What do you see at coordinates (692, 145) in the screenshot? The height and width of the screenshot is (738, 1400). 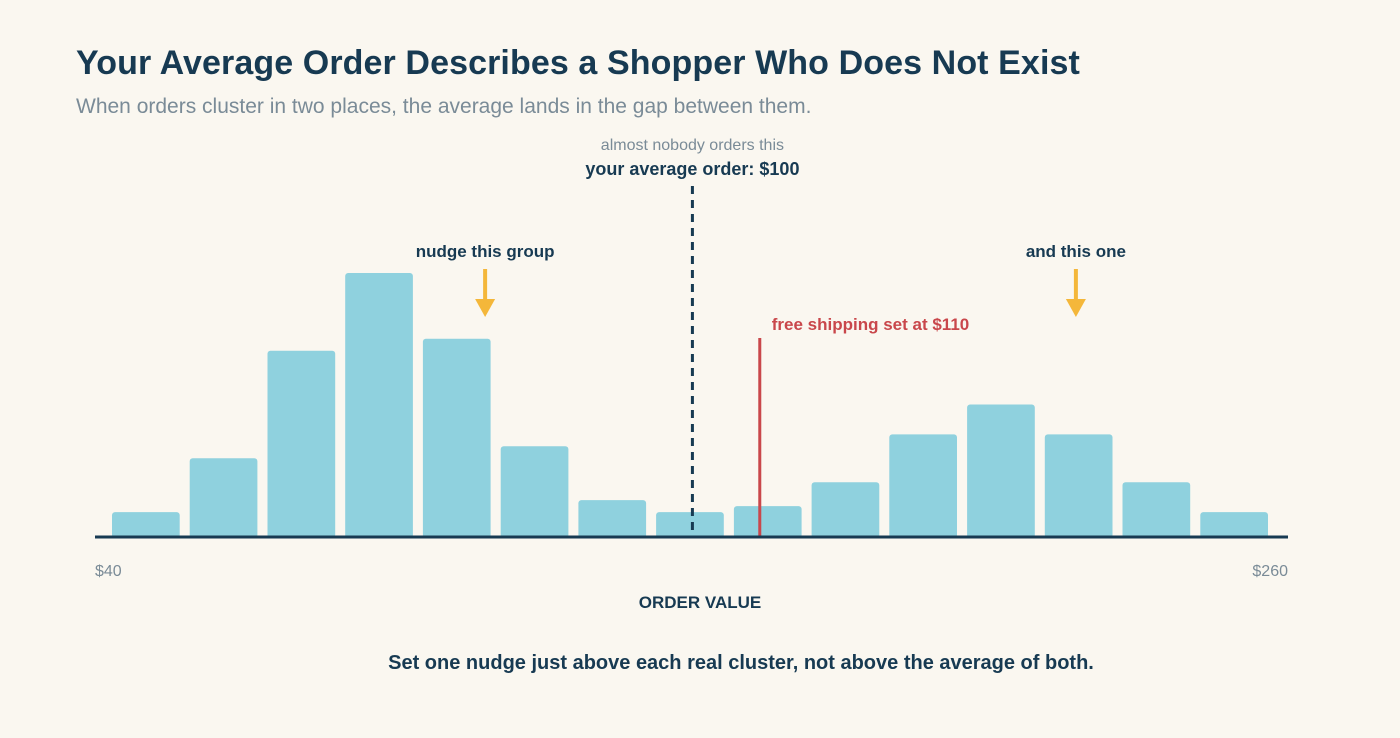 I see `mean-note: almost nobody orders this` at bounding box center [692, 145].